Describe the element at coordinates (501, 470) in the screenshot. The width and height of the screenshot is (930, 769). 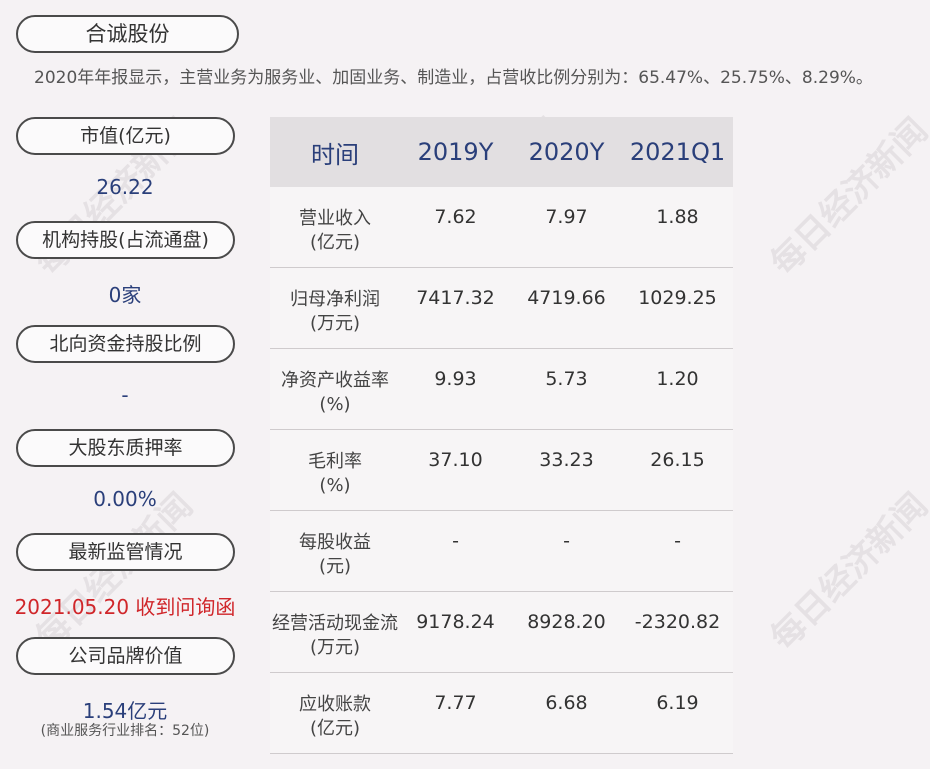
I see `table-row: 毛利率 (%) 37.10 33.23 26.15` at that location.